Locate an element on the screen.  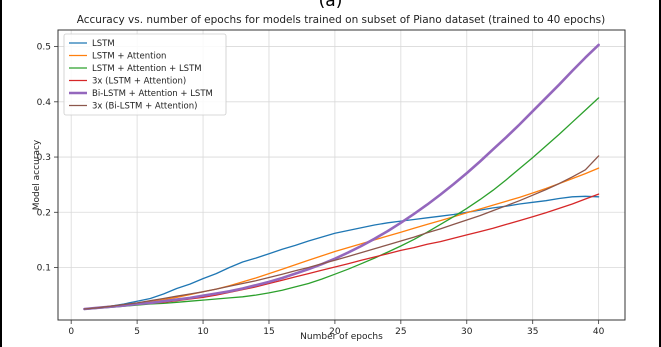
x-axis-label: Number of epochs is located at coordinates (341, 337).